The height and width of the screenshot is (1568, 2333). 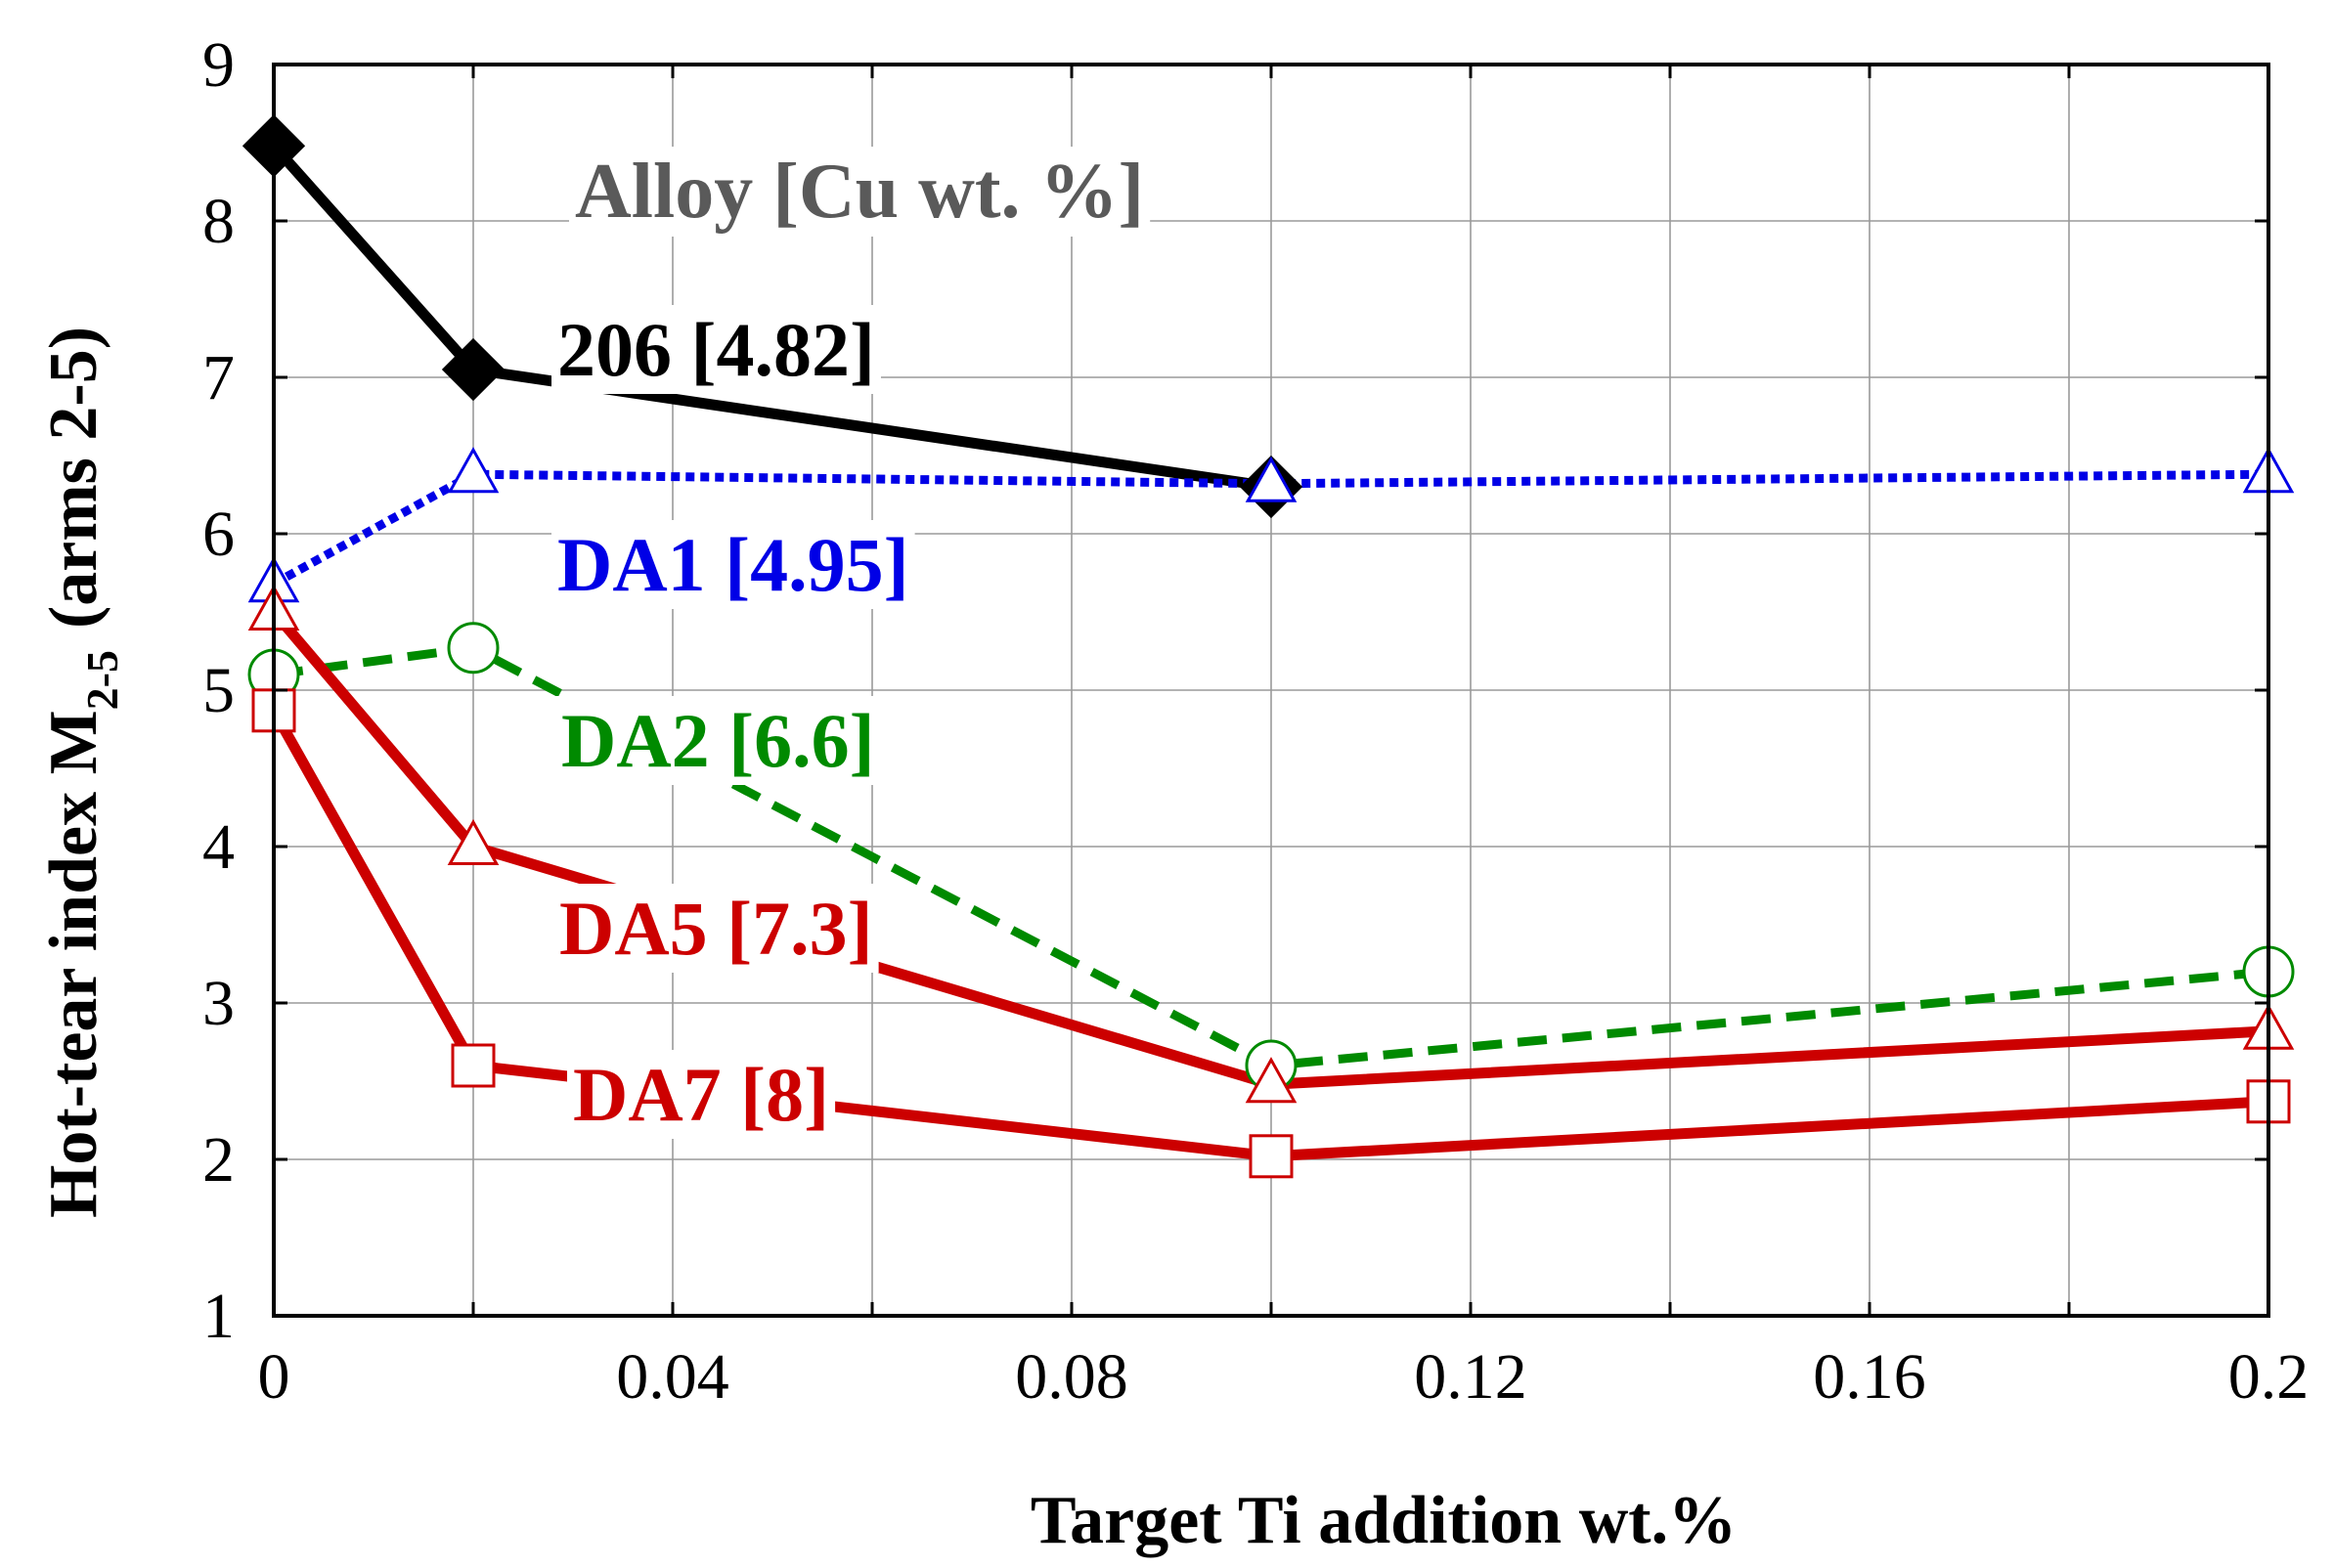 I want to click on series-label-206: 206 [4.82], so click(x=716, y=349).